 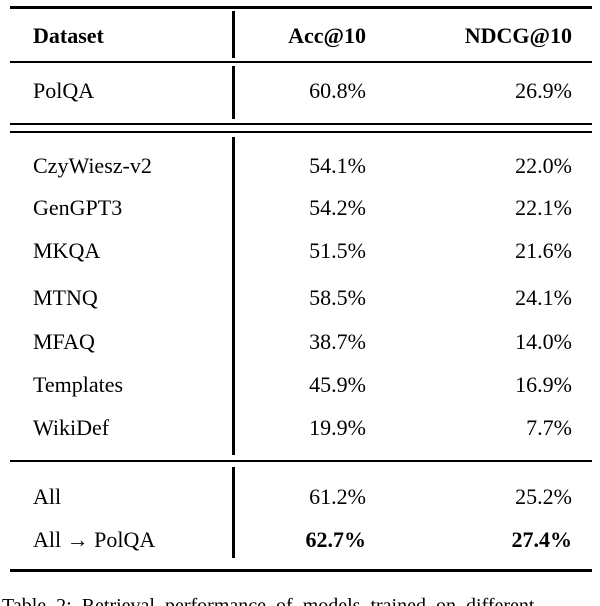 I want to click on header-dataset: Dataset, so click(x=68, y=35).